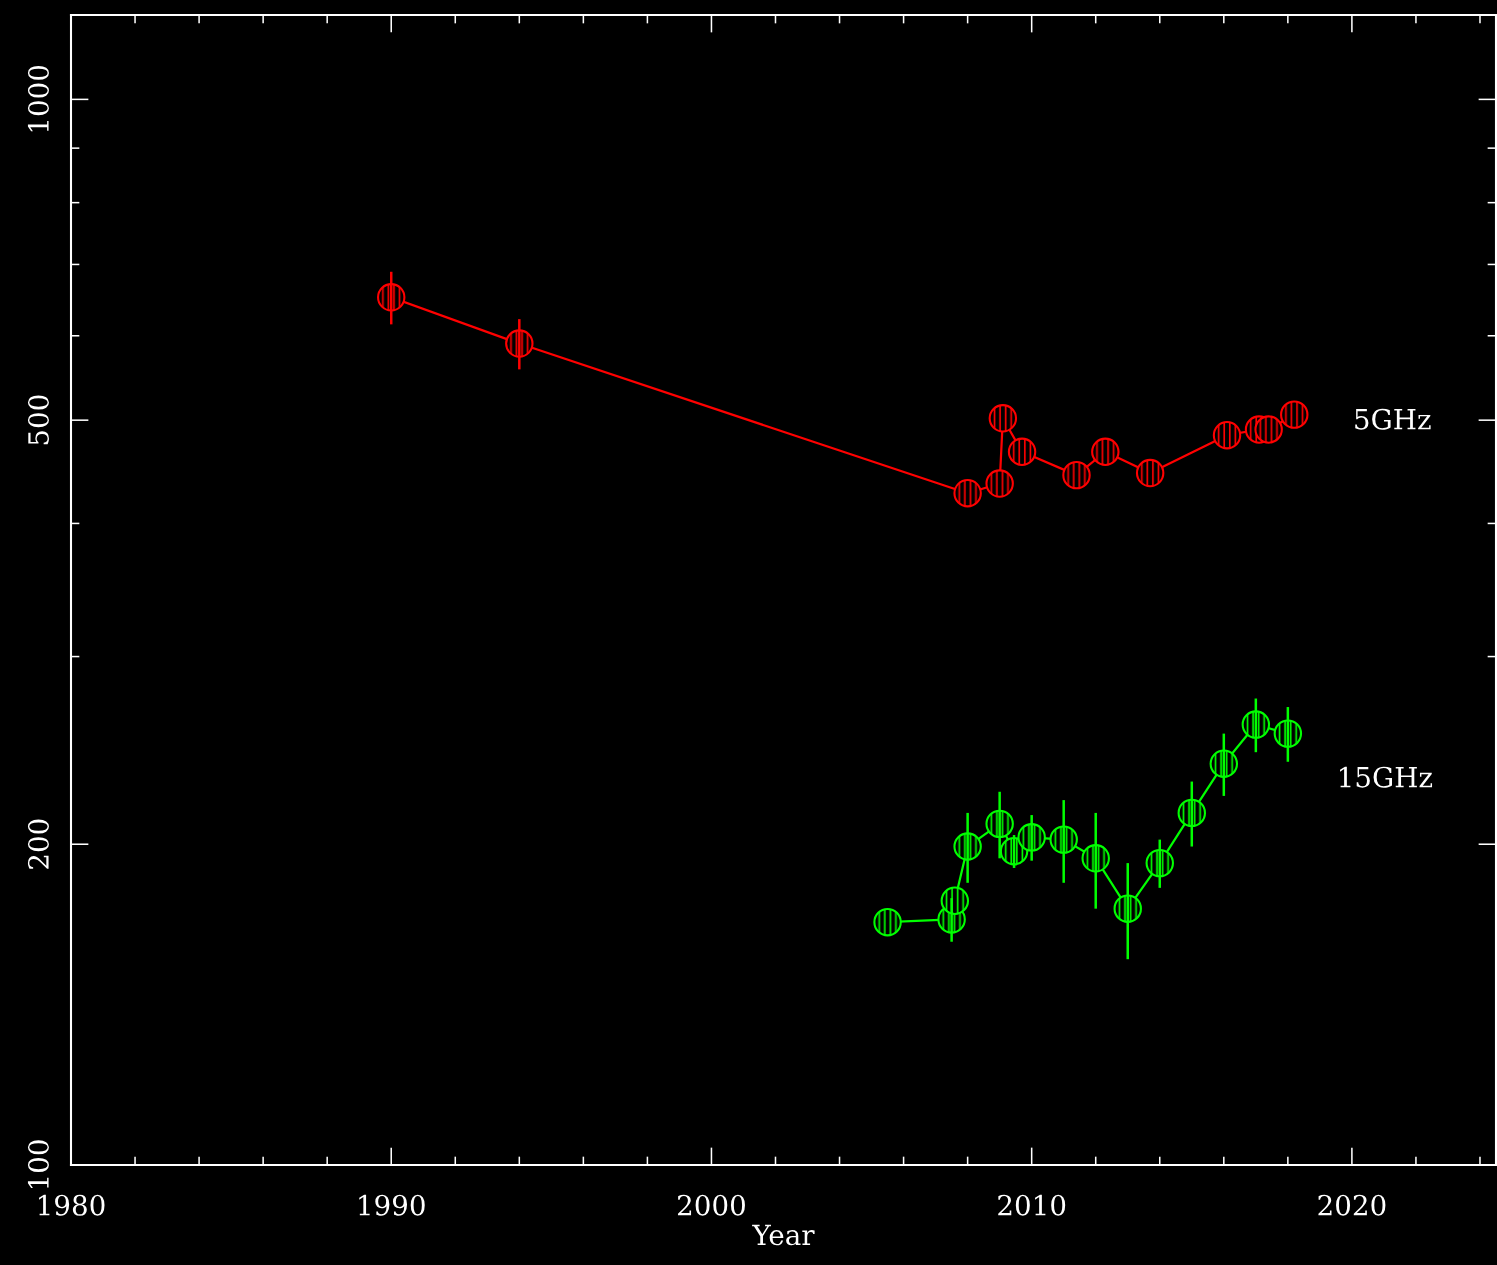 Image resolution: width=1497 pixels, height=1265 pixels. What do you see at coordinates (711, 1205) in the screenshot?
I see `x-tick-label: 2000` at bounding box center [711, 1205].